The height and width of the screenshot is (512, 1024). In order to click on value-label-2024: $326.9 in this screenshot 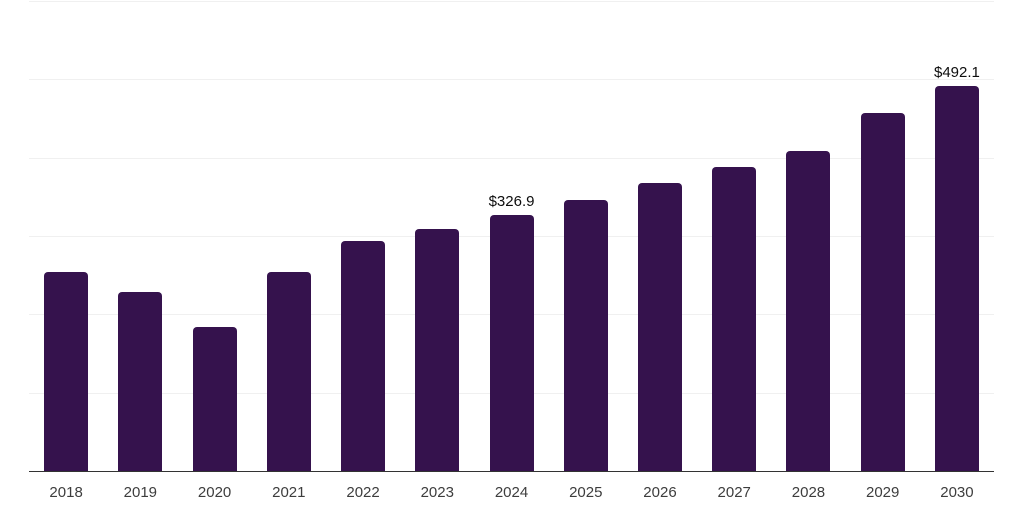, I will do `click(511, 201)`.